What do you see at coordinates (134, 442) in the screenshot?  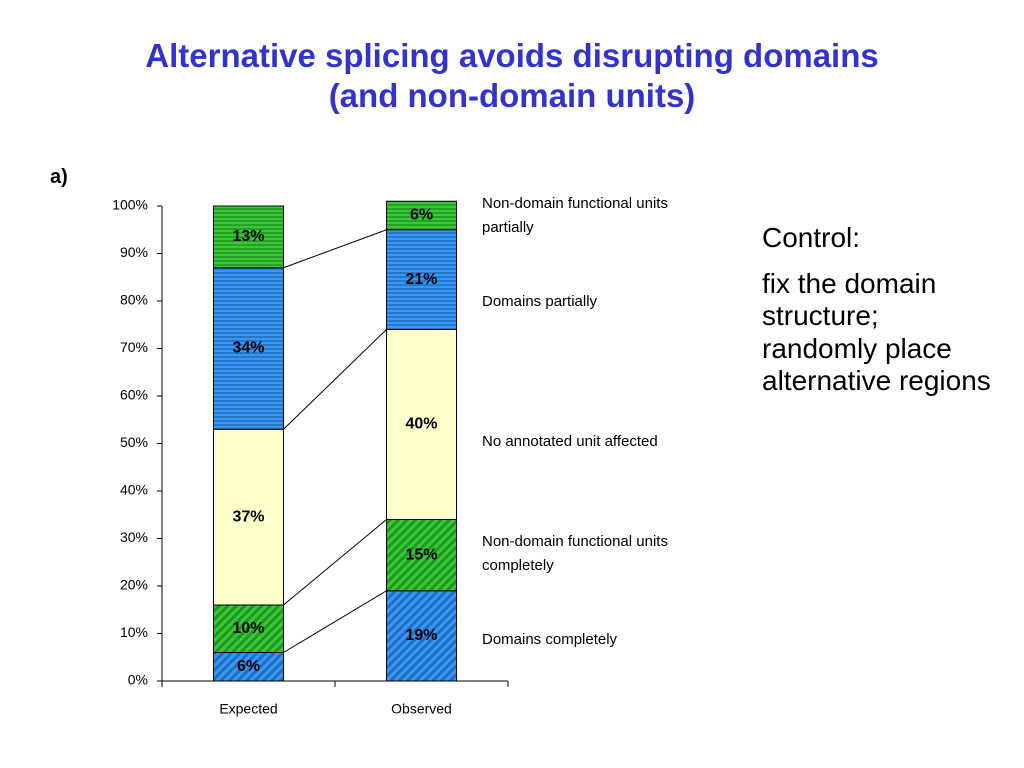 I see `y-tick-label: 50%` at bounding box center [134, 442].